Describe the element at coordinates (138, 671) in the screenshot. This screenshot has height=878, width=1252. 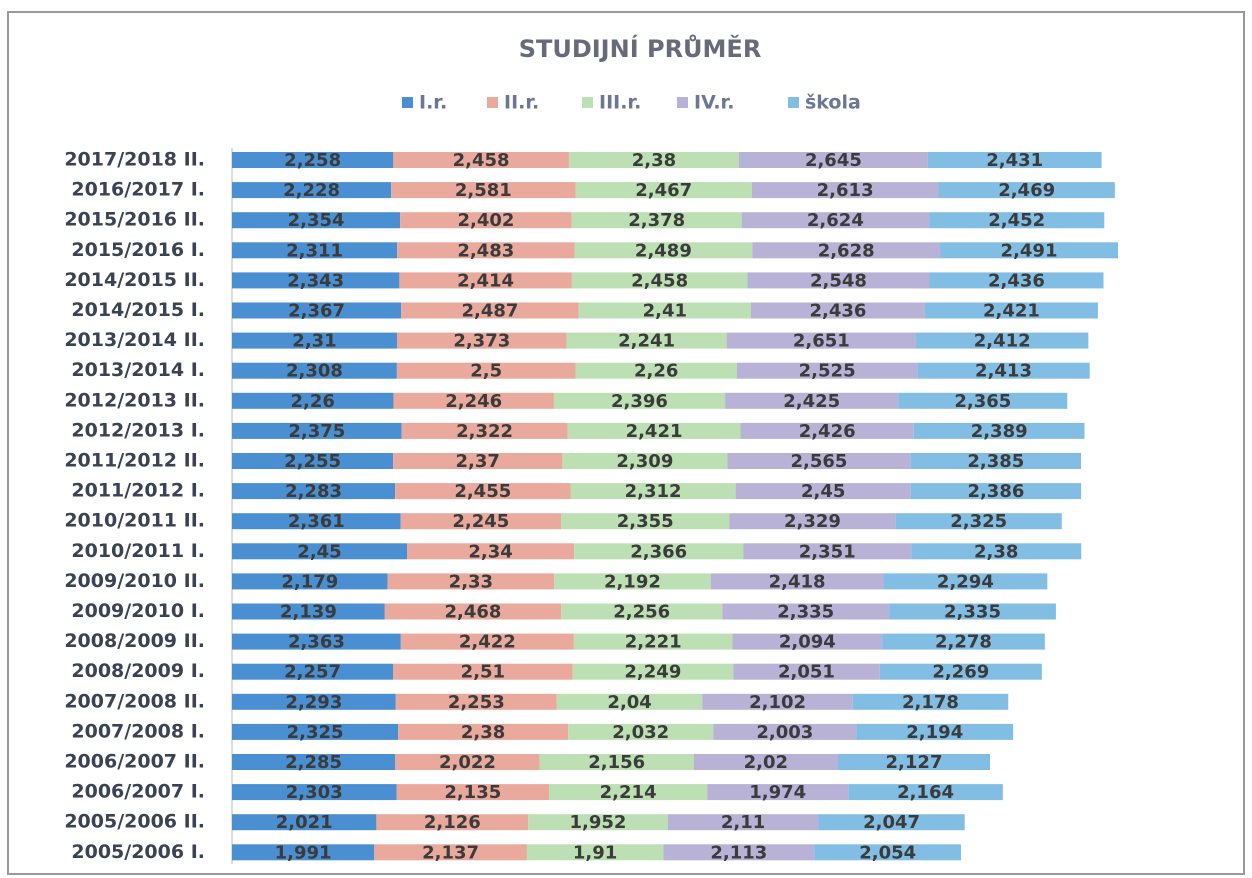
I see `y-tick-label: 2008/2009 I.` at that location.